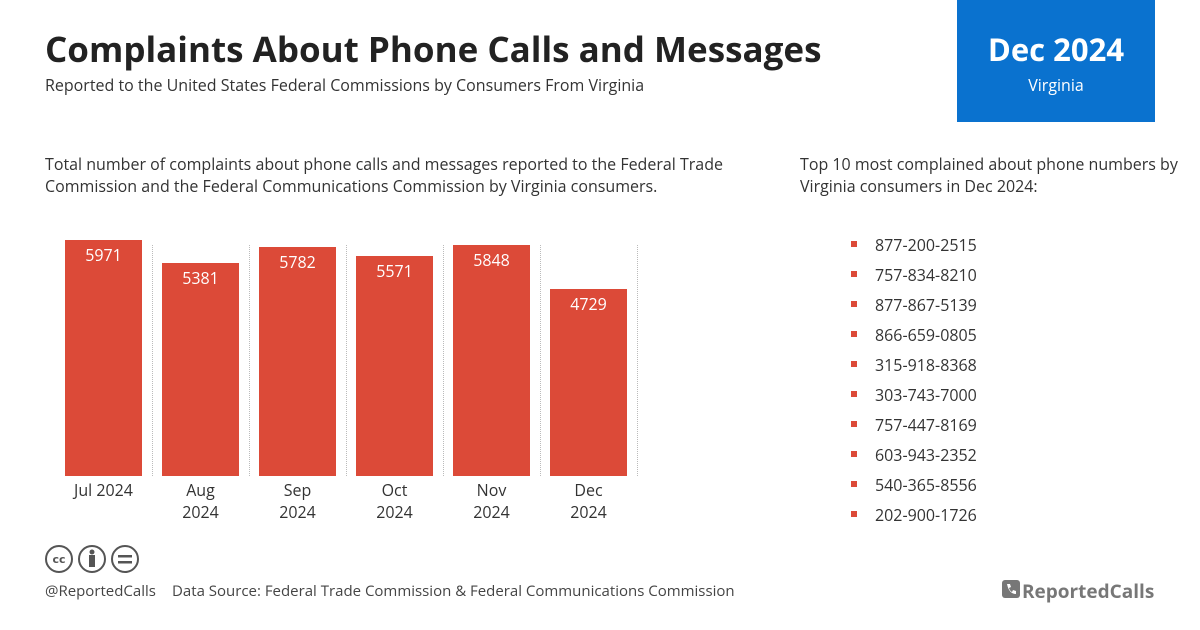 This screenshot has width=1200, height=630. I want to click on phone-number: 540-365-8556, so click(926, 485).